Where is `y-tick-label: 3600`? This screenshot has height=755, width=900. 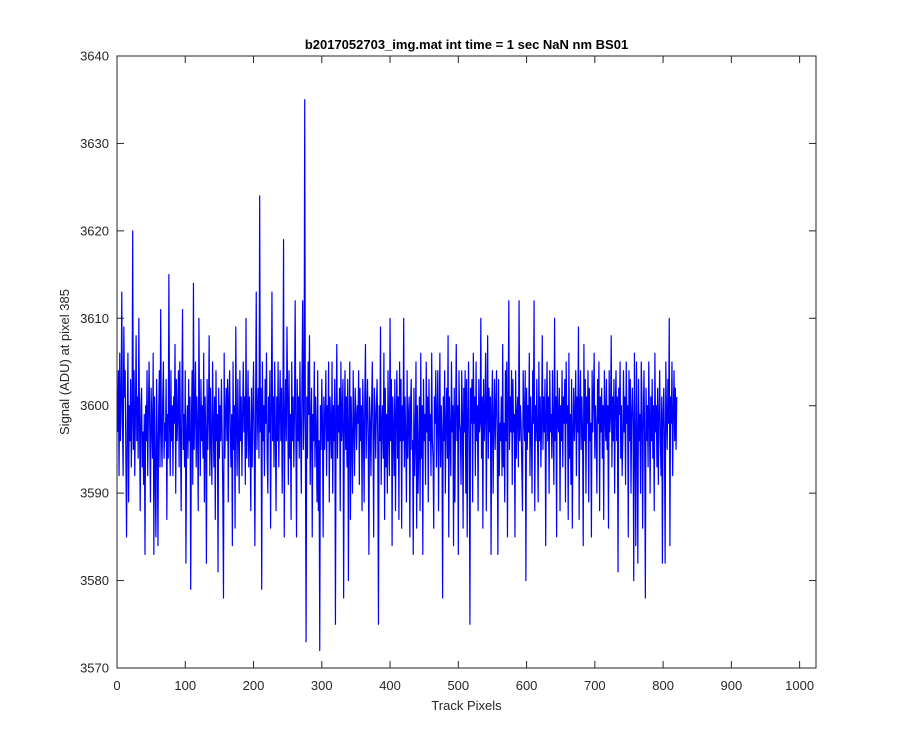 y-tick-label: 3600 is located at coordinates (94, 405).